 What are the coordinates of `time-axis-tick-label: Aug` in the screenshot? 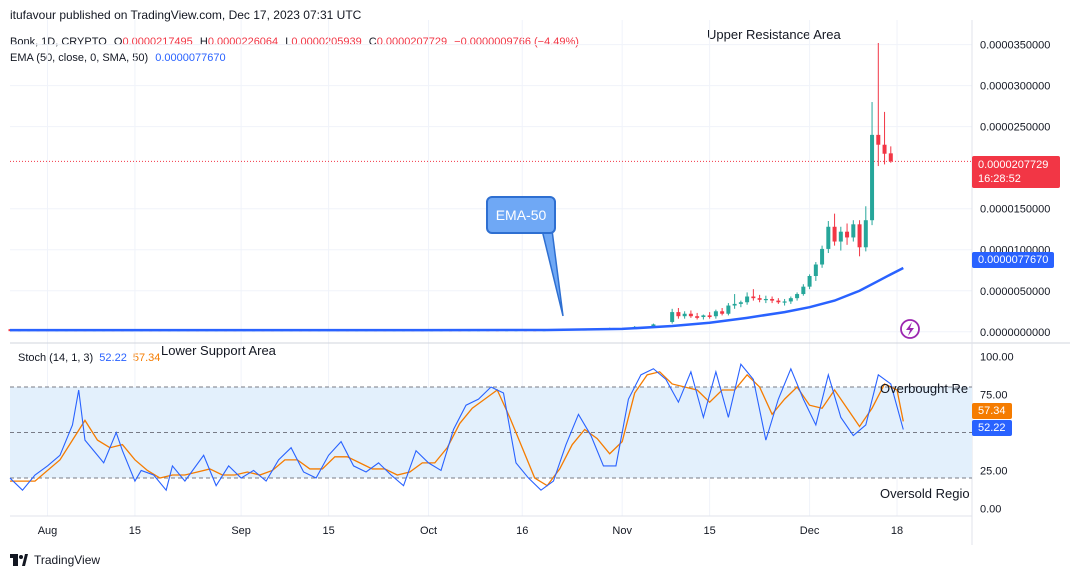 It's located at (48, 531).